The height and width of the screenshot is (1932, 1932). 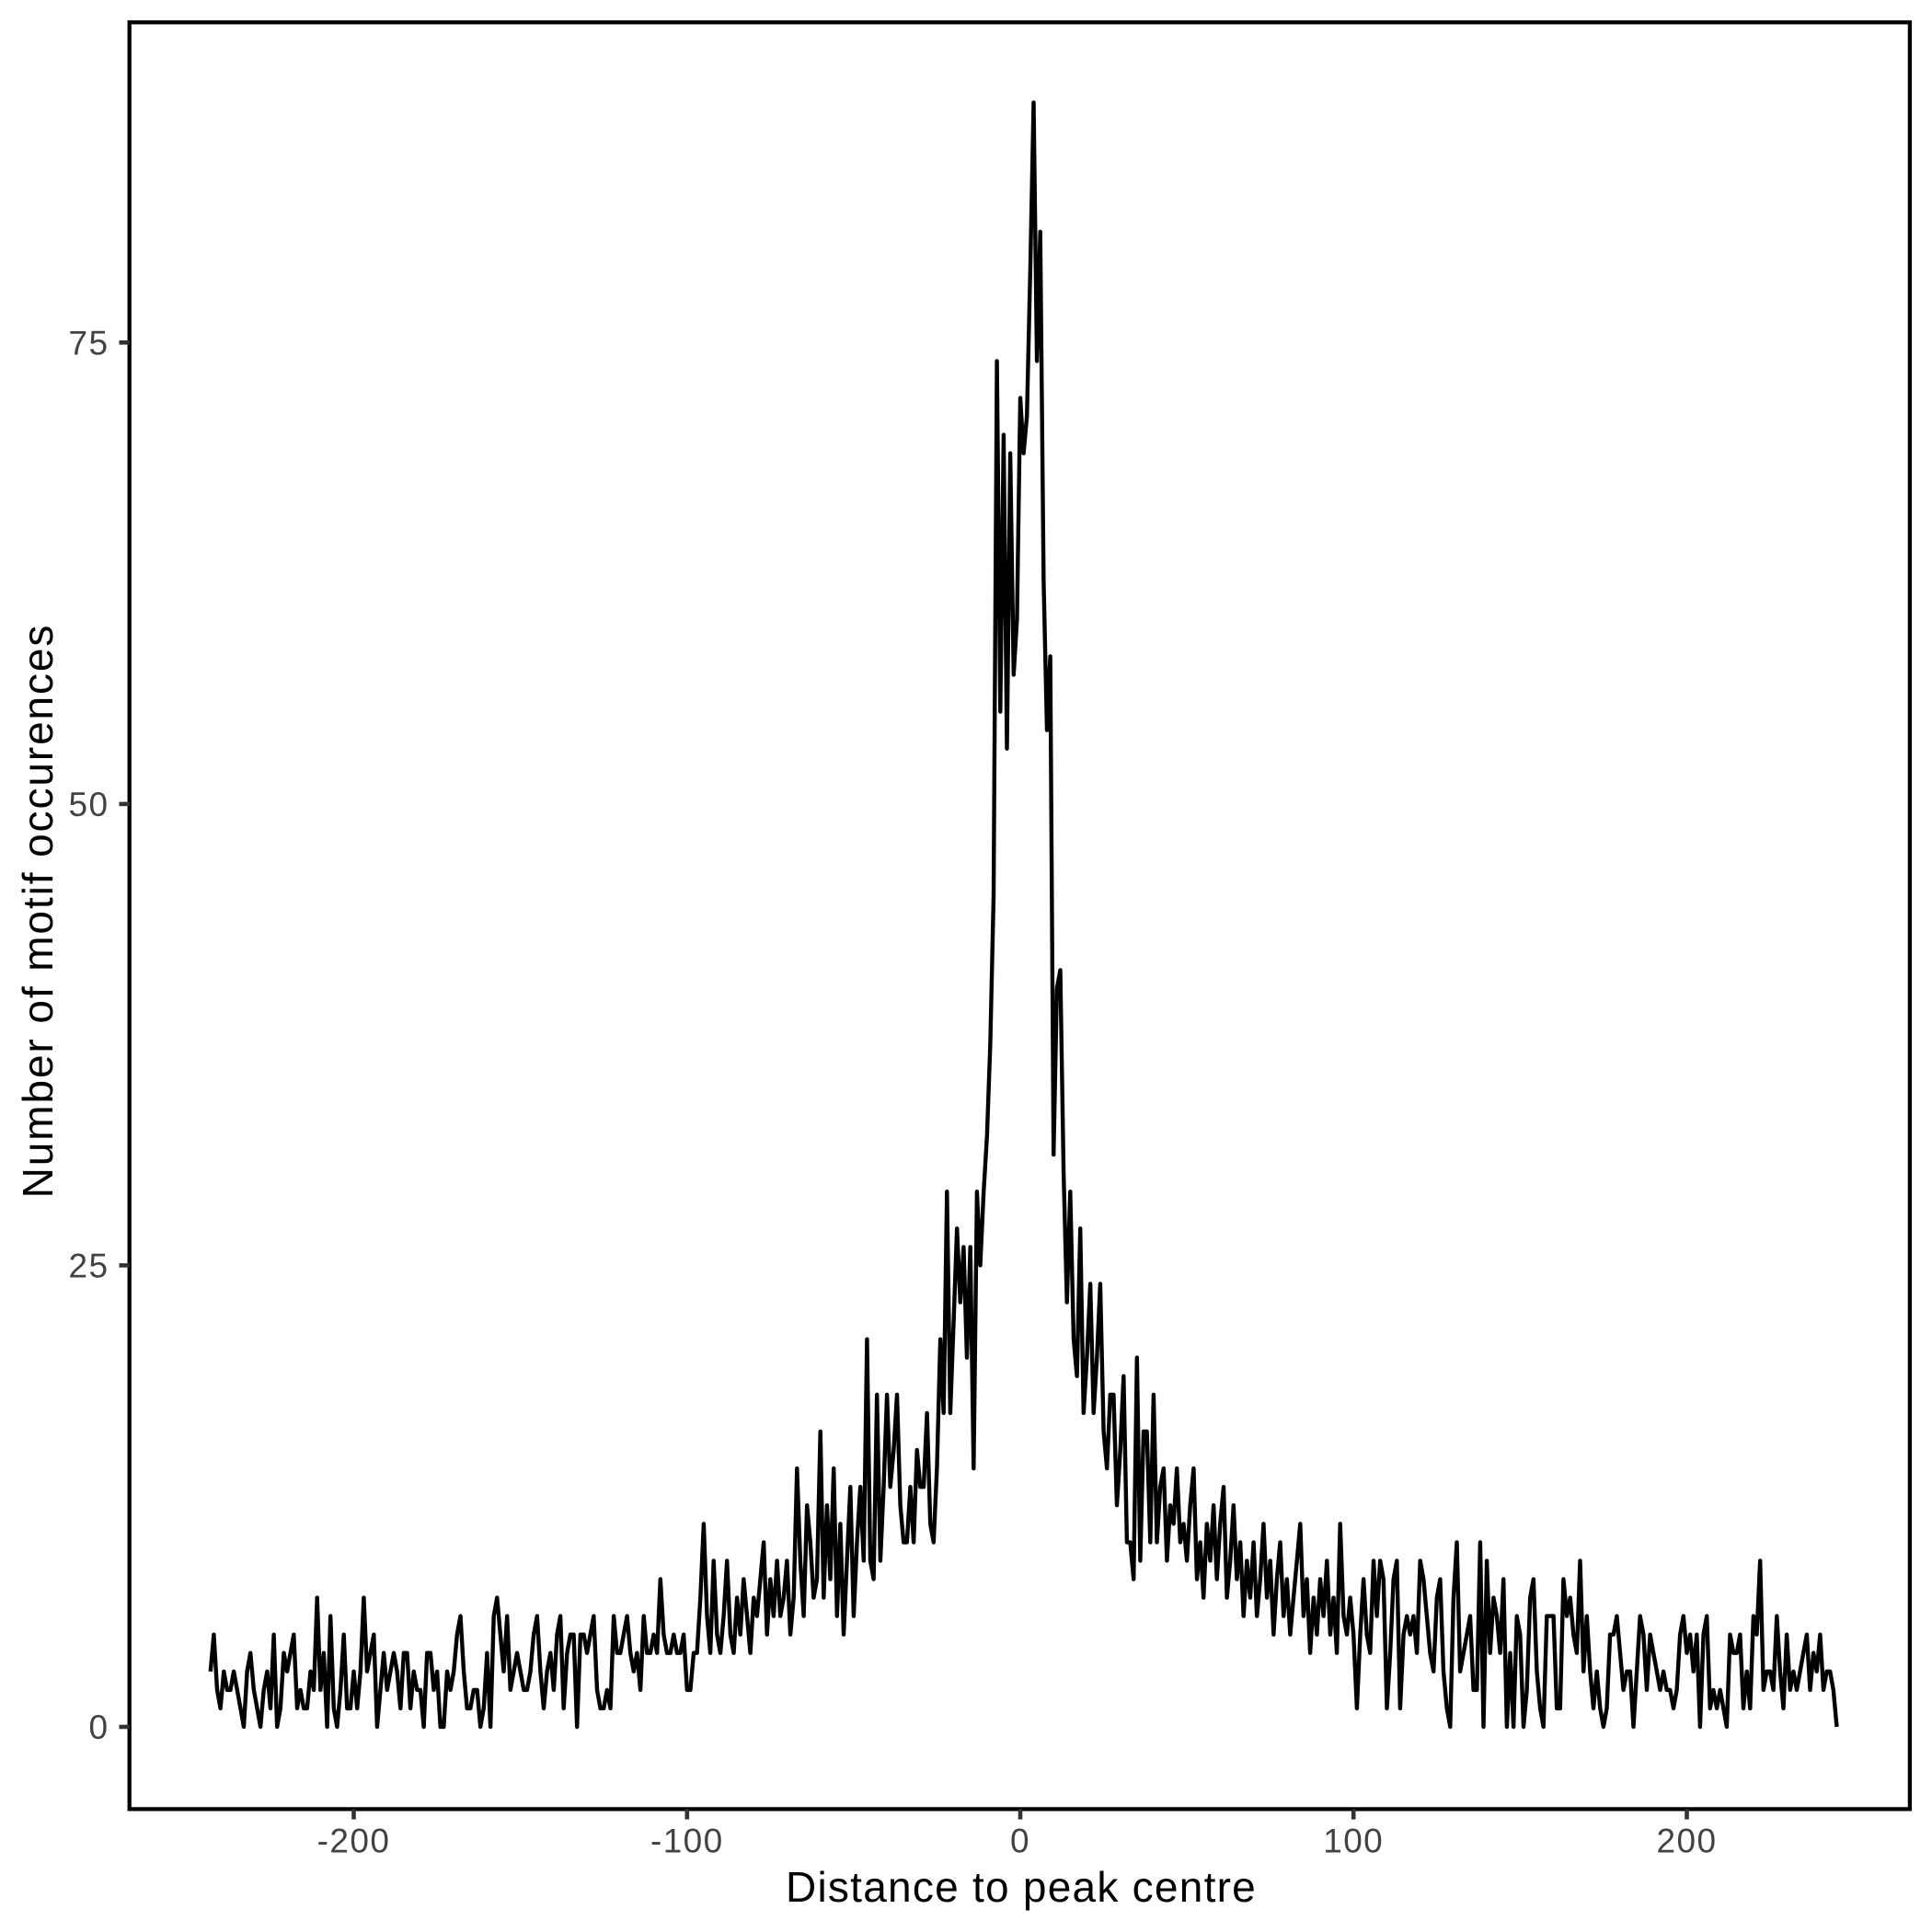 What do you see at coordinates (1021, 1887) in the screenshot?
I see `svg-text: Distance to peak centre` at bounding box center [1021, 1887].